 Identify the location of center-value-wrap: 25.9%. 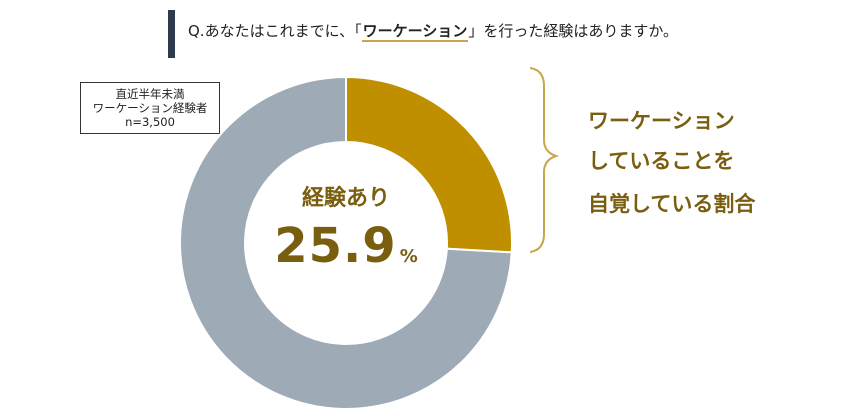
(346, 246).